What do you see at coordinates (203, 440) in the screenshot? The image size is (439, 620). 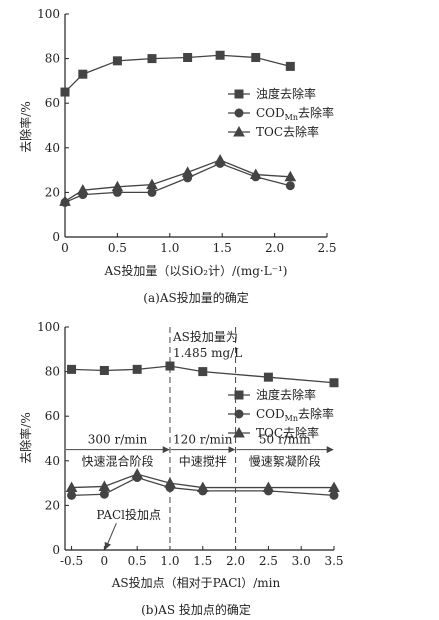 I see `stage-speed: 120 r/min` at bounding box center [203, 440].